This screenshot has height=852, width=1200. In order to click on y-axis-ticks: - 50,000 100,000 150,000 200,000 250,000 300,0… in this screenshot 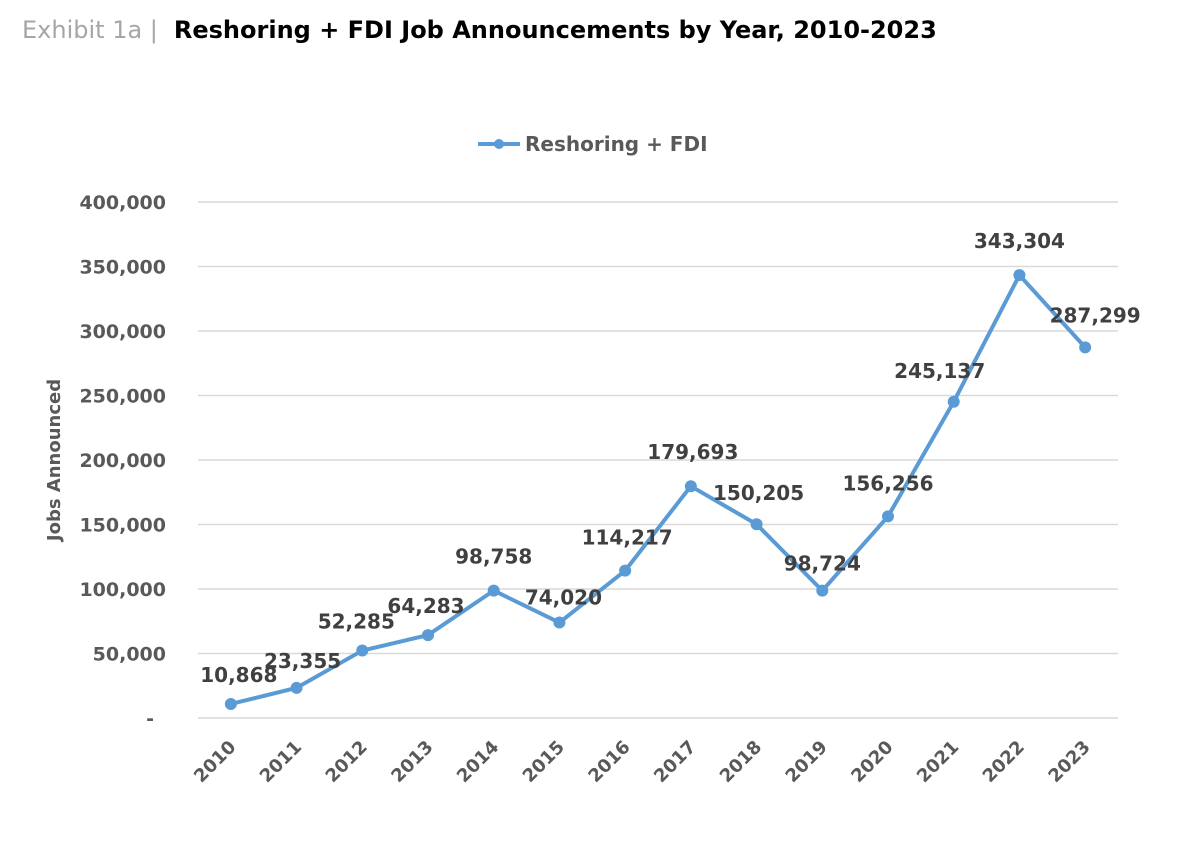, I will do `click(122, 461)`.